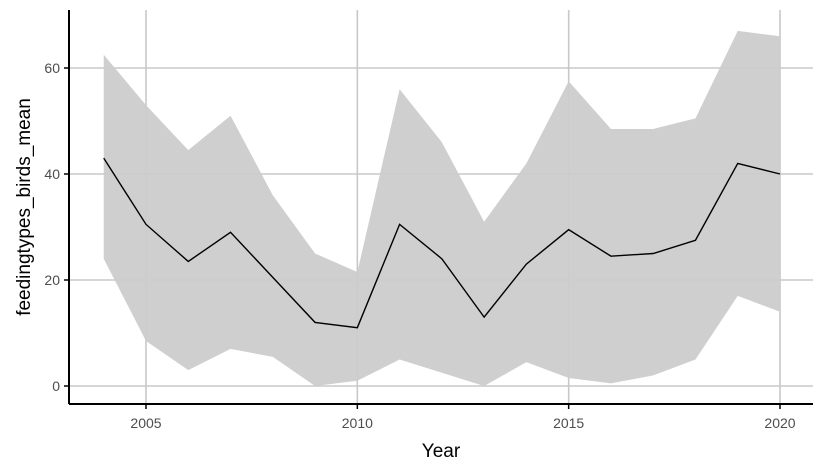  I want to click on x-tick-label: 2020, so click(779, 423).